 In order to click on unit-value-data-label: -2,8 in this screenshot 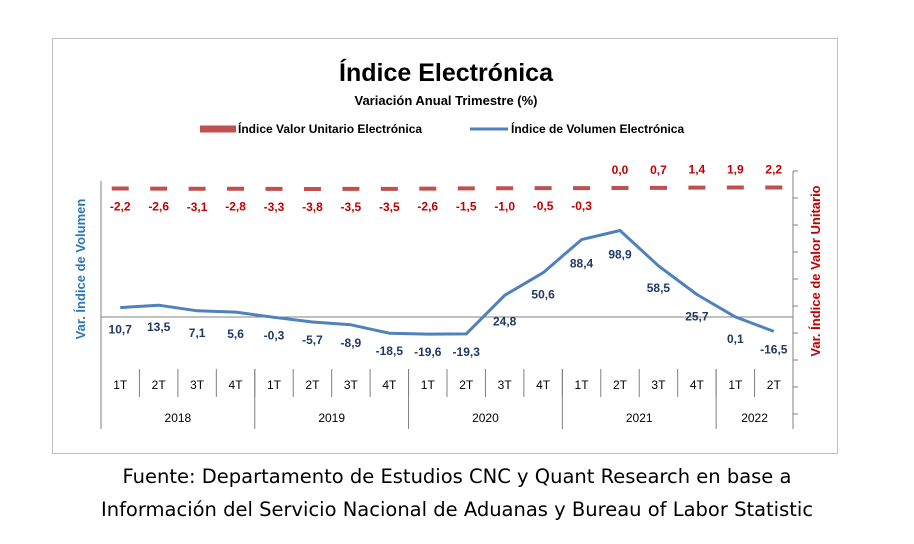, I will do `click(235, 207)`.